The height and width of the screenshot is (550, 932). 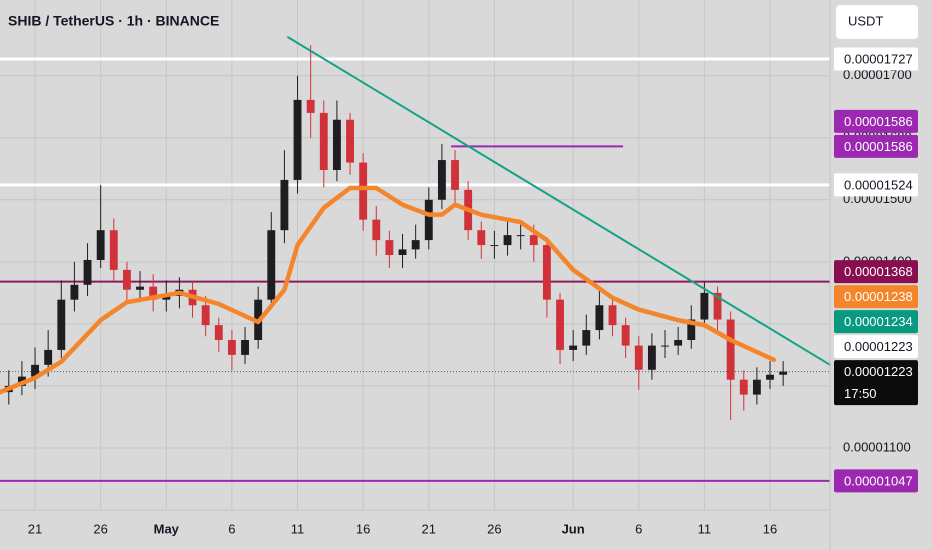 I want to click on price-tag: 0.00001368, so click(x=876, y=272).